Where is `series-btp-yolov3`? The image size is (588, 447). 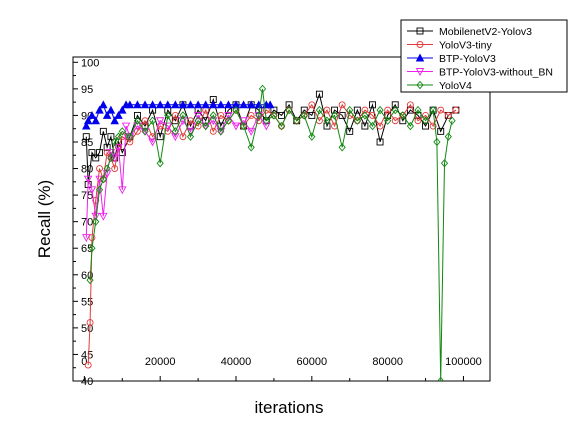
series-btp-yolov3 is located at coordinates (178, 115).